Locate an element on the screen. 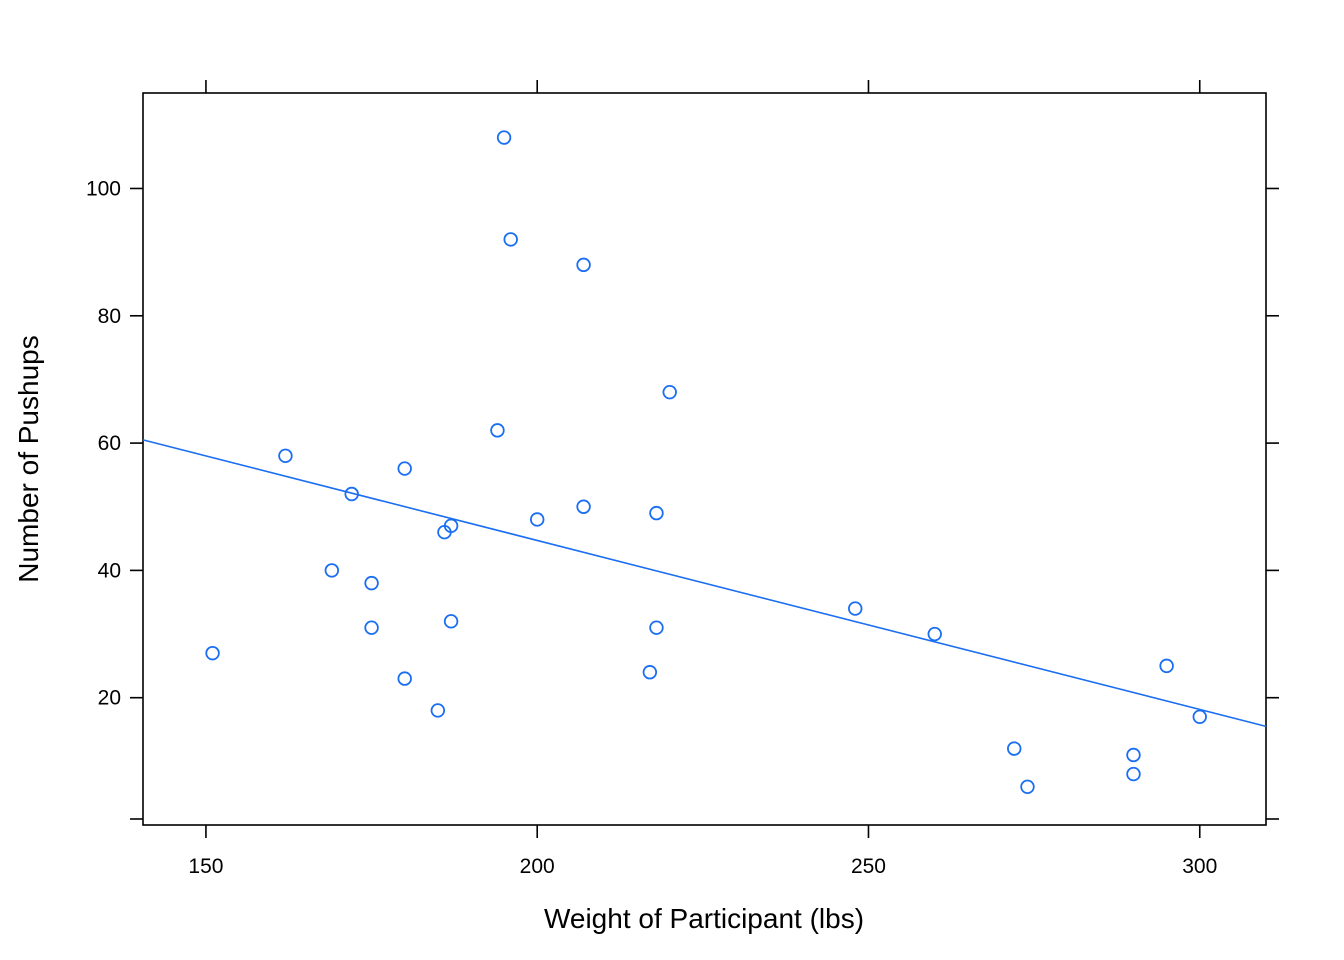 Image resolution: width=1344 pixels, height=960 pixels. x-tick-label: 200 is located at coordinates (537, 866).